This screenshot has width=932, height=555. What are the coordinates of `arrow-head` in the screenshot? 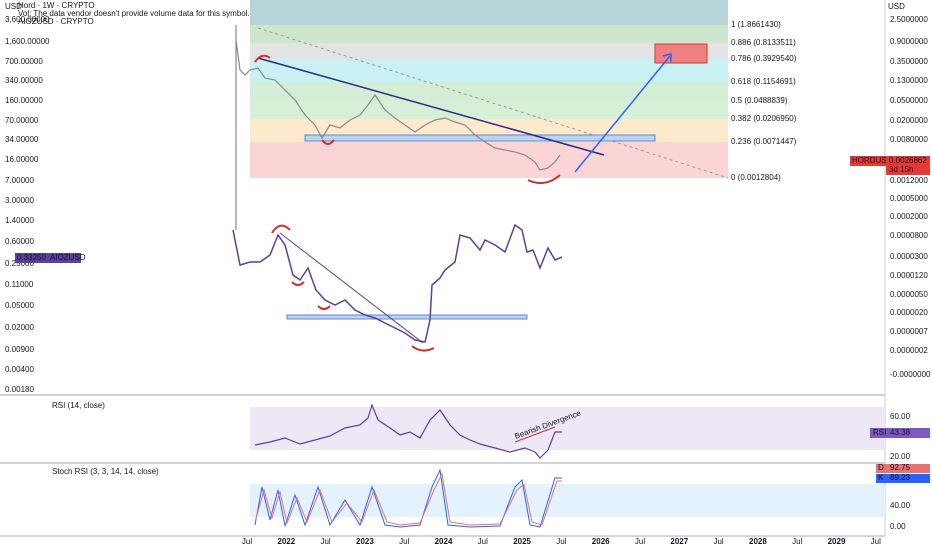 It's located at (667, 57).